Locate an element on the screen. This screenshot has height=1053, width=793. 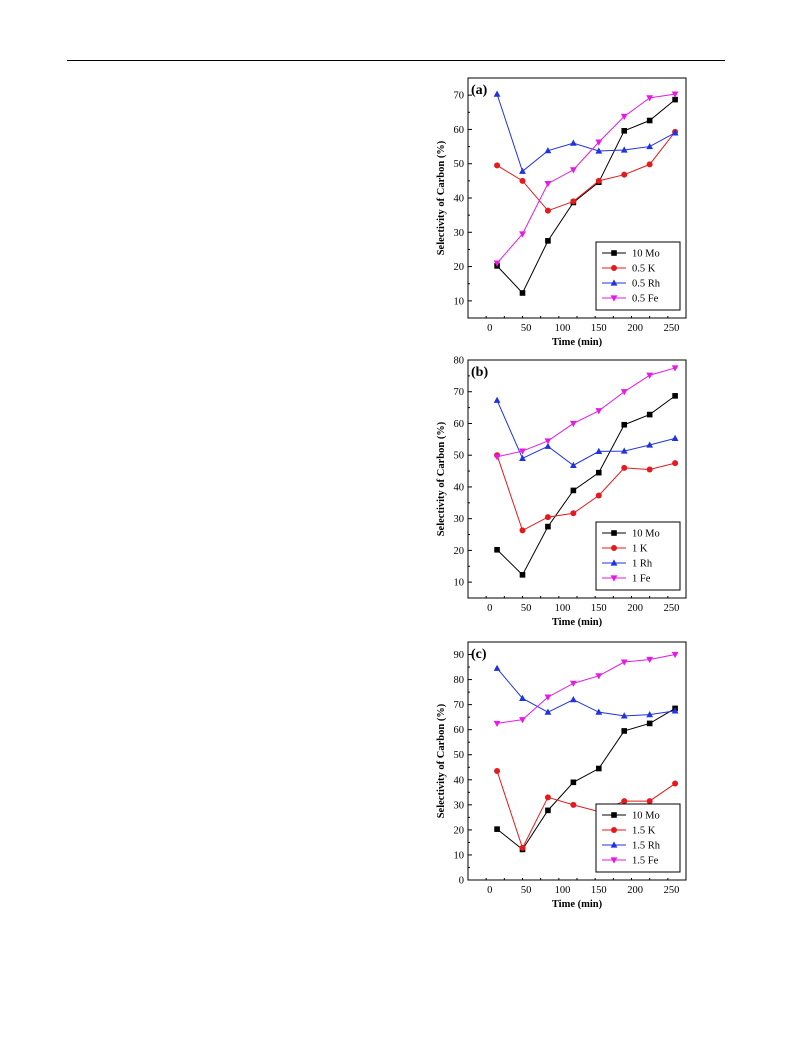
y-tick-label: 80 is located at coordinates (459, 680).